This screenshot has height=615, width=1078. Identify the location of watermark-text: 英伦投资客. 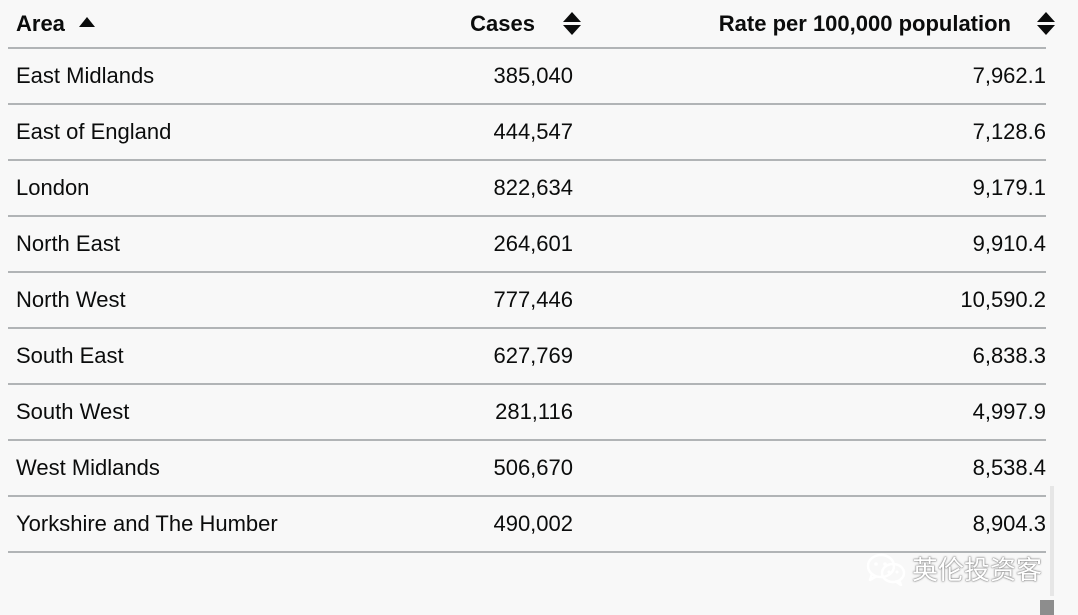
(977, 571).